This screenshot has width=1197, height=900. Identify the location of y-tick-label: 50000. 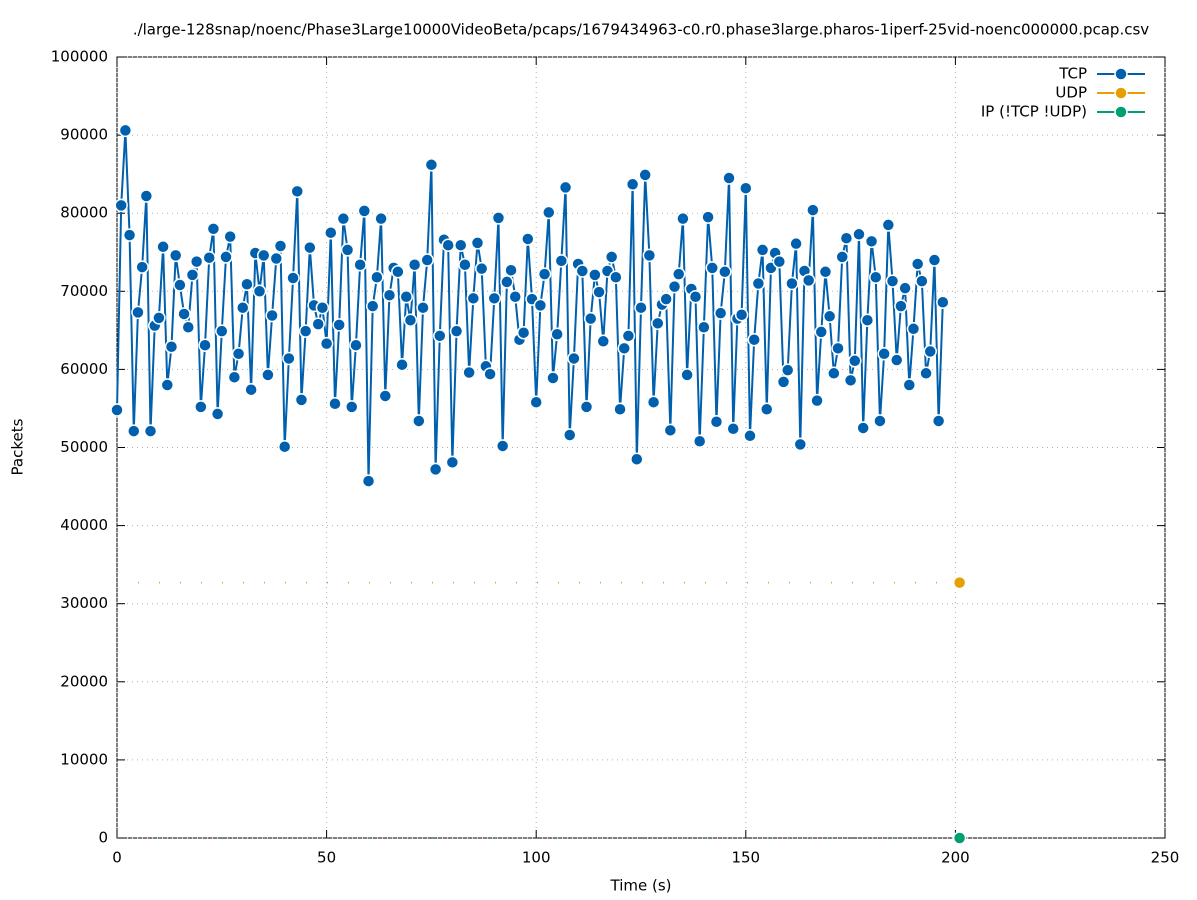
(84, 447).